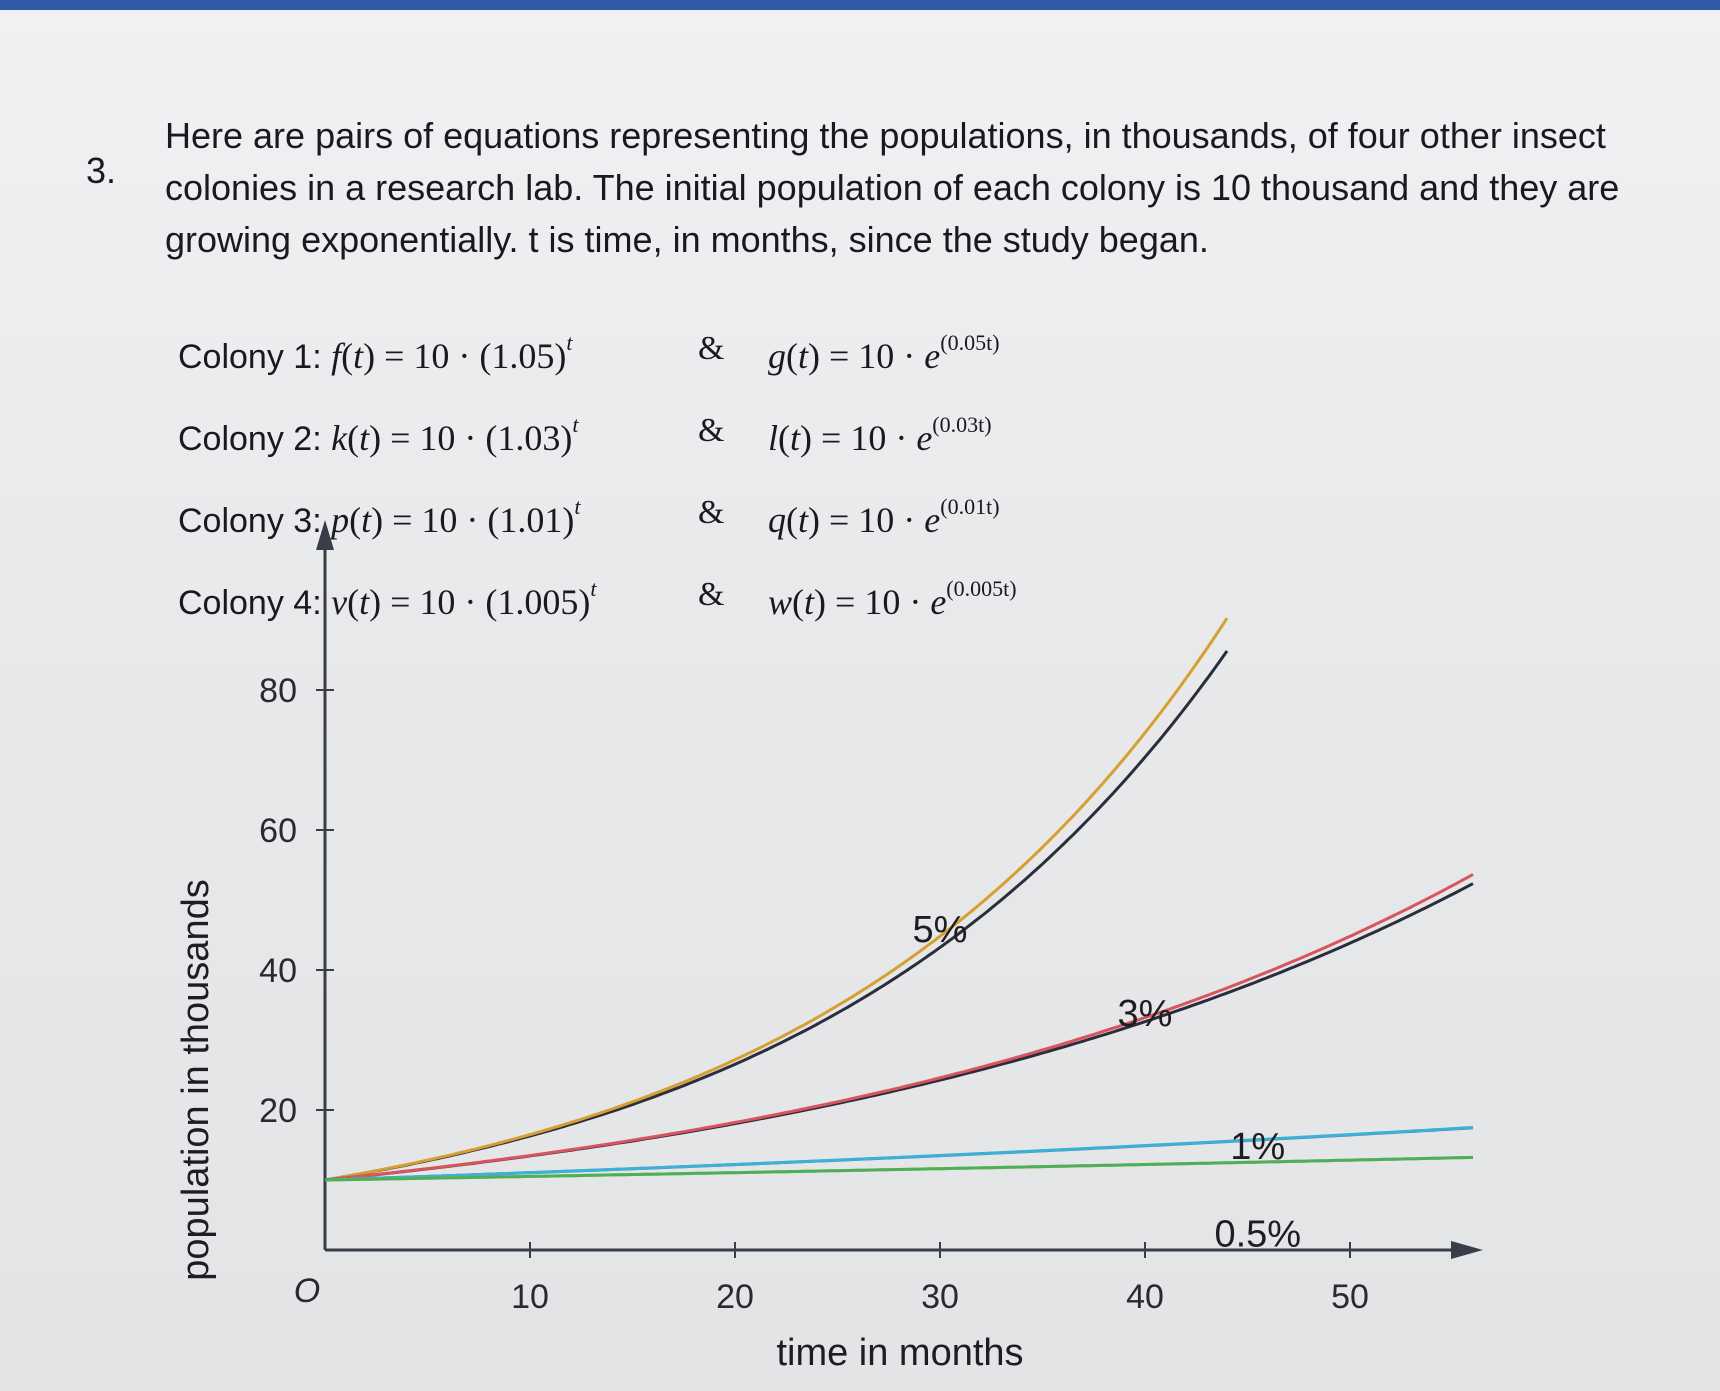 This screenshot has height=1391, width=1720. Describe the element at coordinates (860, 5) in the screenshot. I see `window-top-bar` at that location.